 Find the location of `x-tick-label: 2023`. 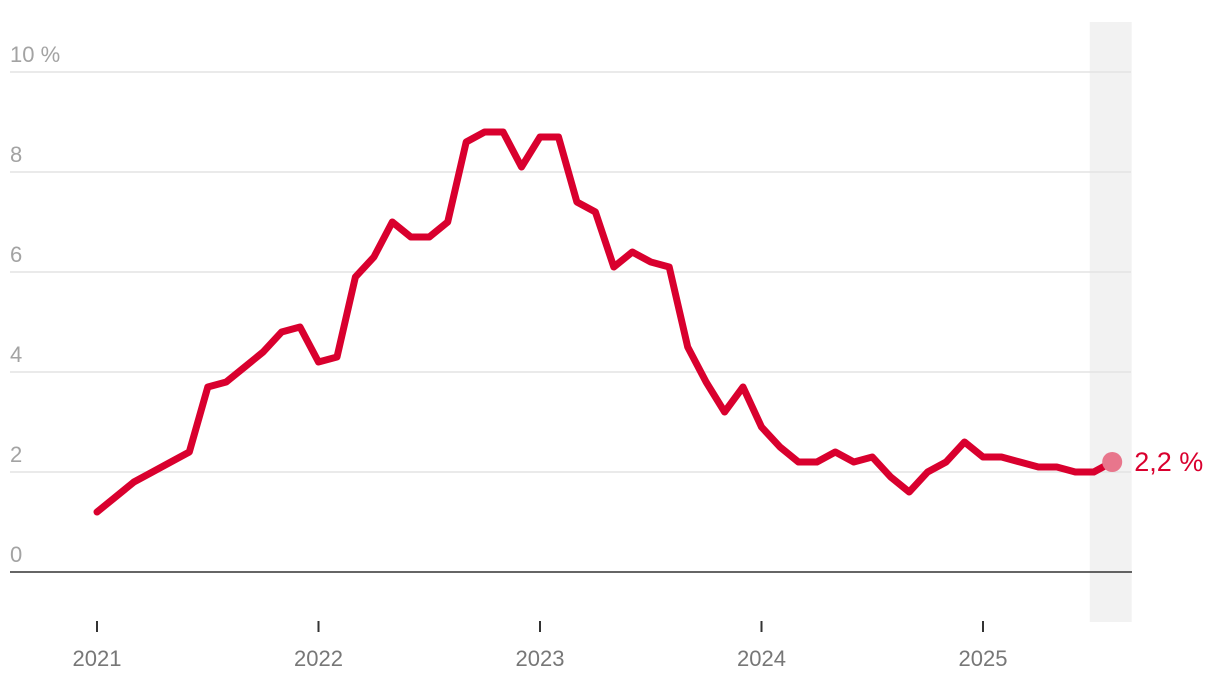

x-tick-label: 2023 is located at coordinates (540, 658).